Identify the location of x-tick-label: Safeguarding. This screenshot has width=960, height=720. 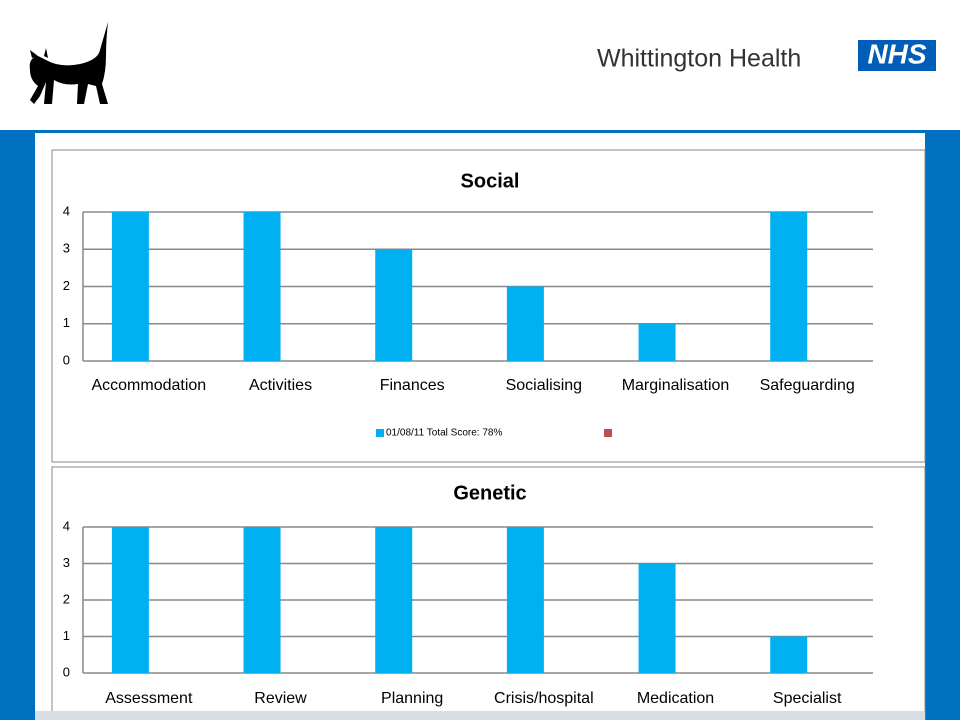
(807, 385).